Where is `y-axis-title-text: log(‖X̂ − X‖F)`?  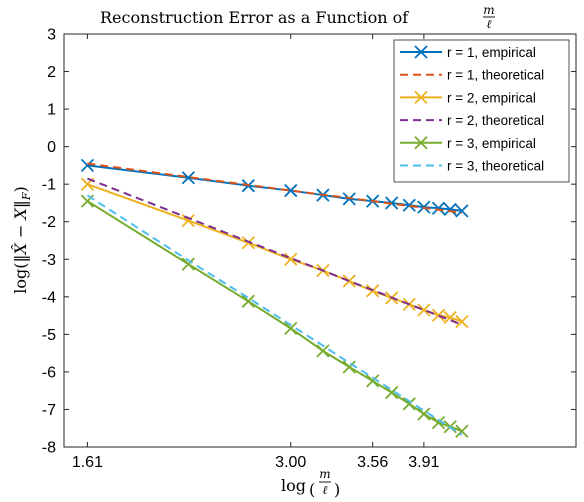 y-axis-title-text: log(‖X̂ − X‖F) is located at coordinates (22, 239).